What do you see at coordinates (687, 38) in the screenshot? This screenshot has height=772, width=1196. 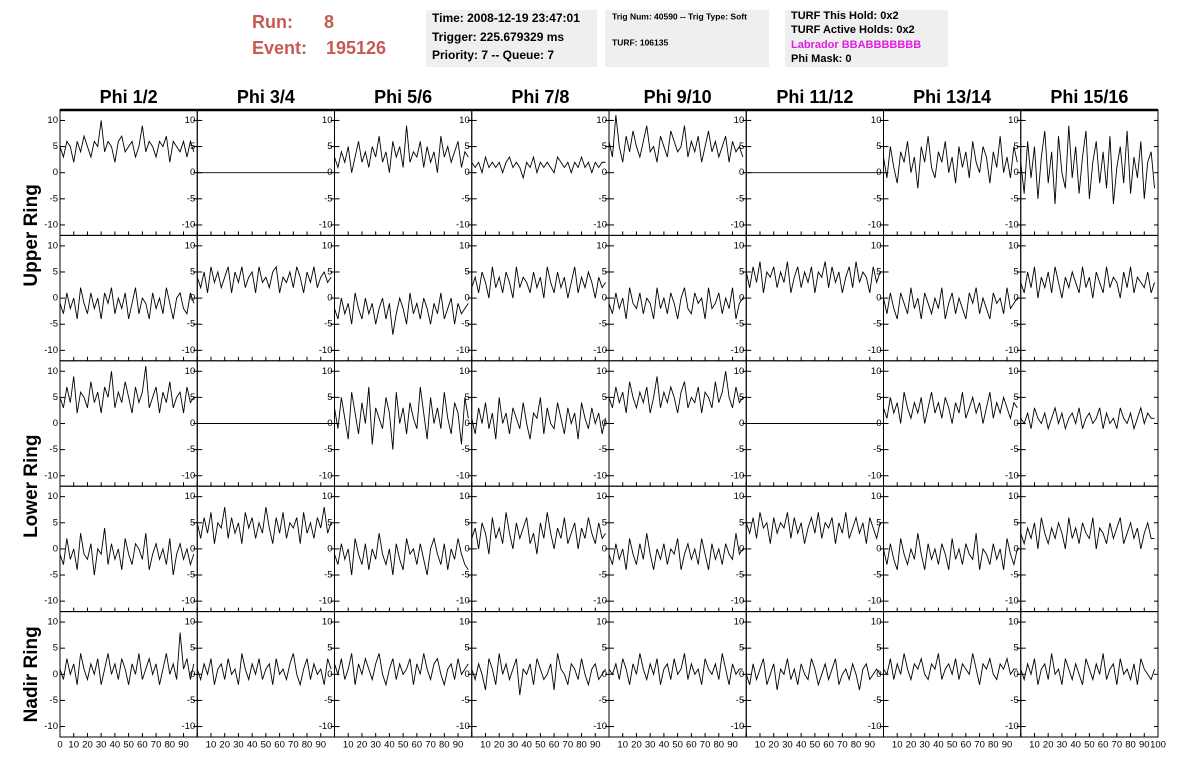 I see `info-box` at bounding box center [687, 38].